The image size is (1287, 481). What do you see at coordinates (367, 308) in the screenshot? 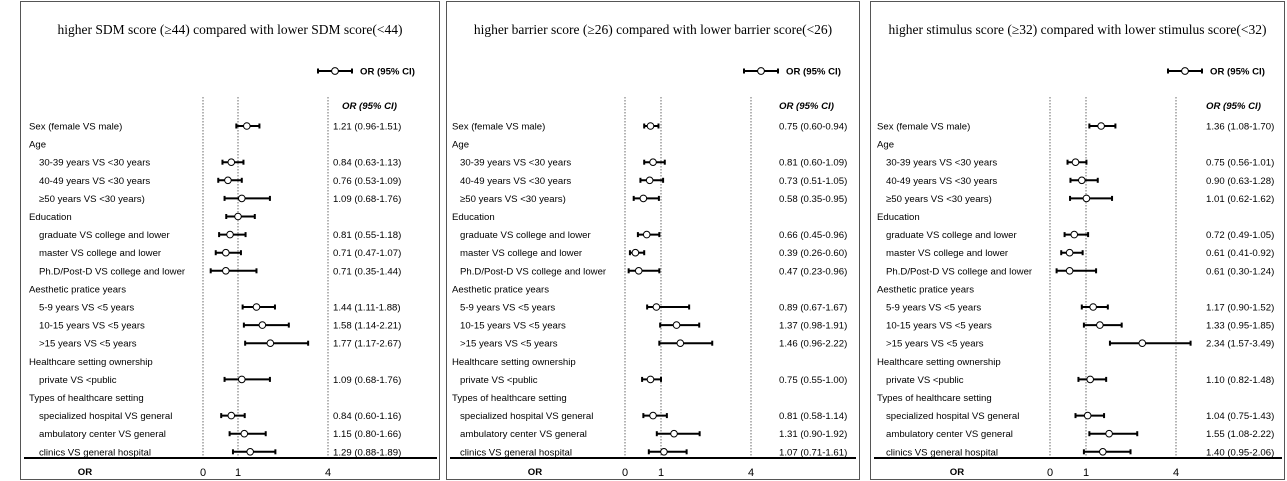
I see `or-value: 1.44 (1.11-1.88)` at bounding box center [367, 308].